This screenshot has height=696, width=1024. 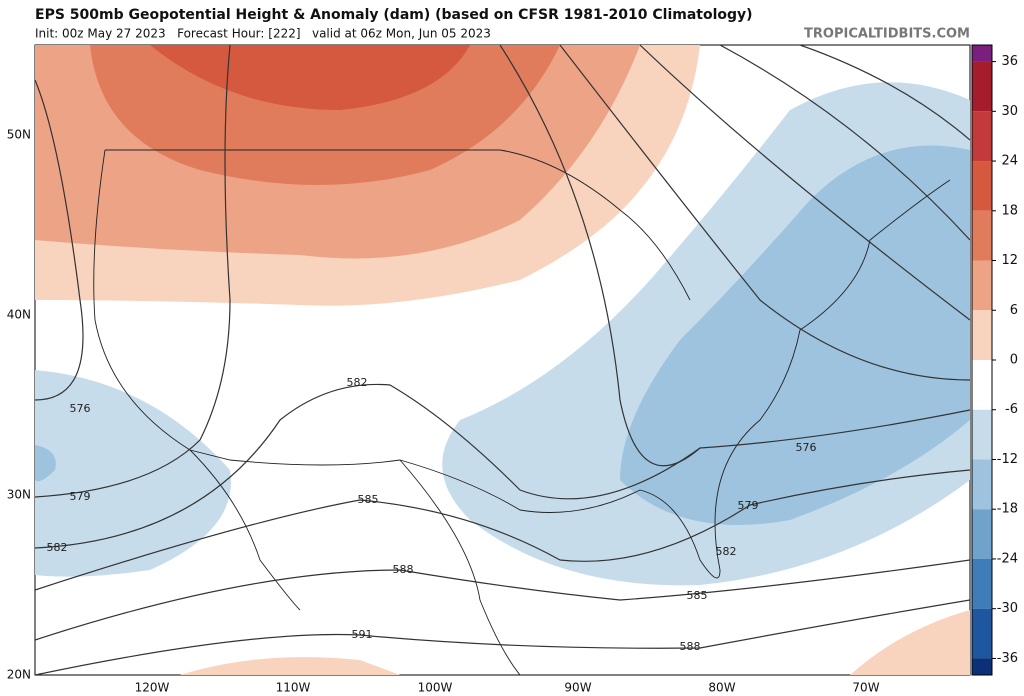 What do you see at coordinates (1011, 409) in the screenshot?
I see `colorbar-label: -6` at bounding box center [1011, 409].